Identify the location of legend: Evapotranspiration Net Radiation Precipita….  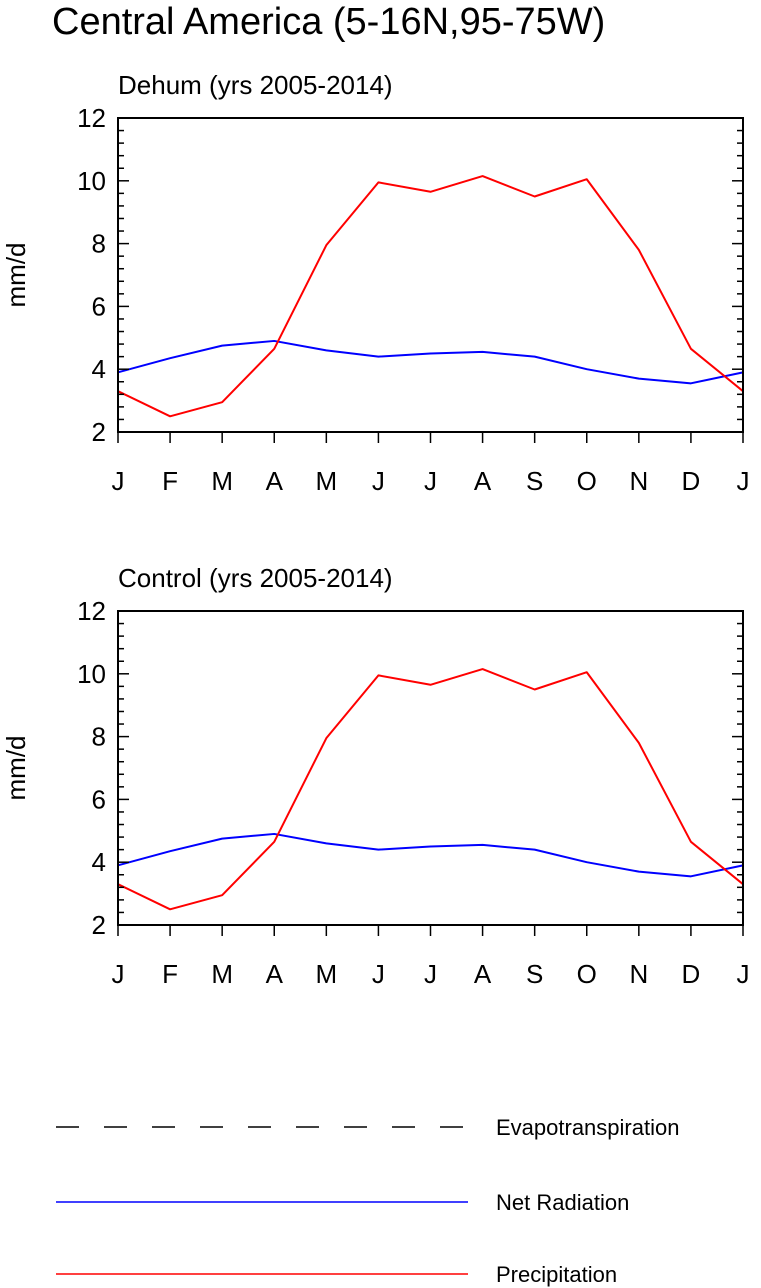
(367, 1201).